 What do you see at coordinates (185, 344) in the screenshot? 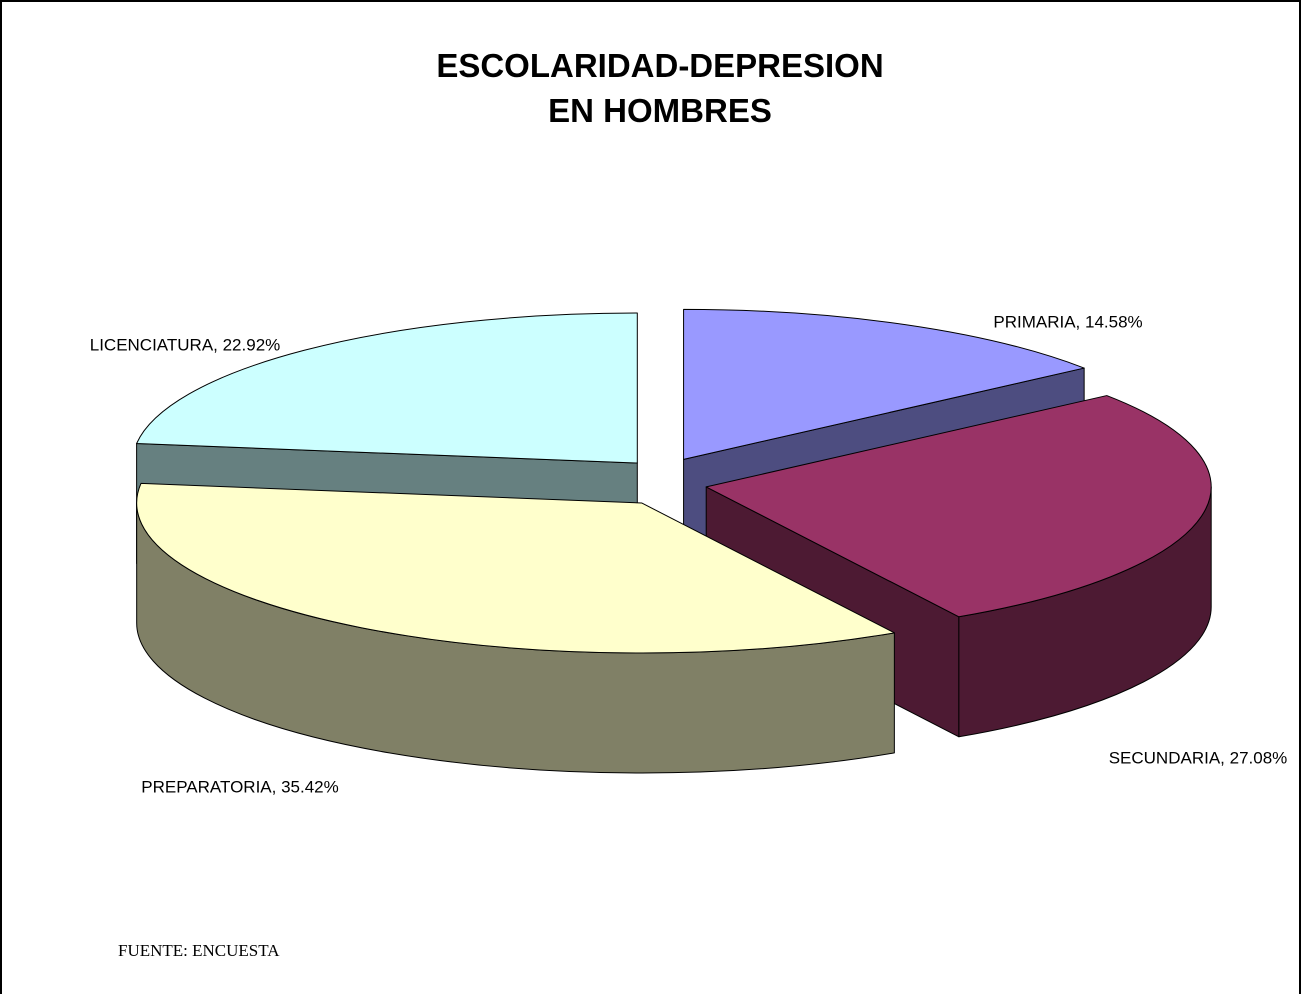
I see `data-label: LICENCIATURA, 22.92%` at bounding box center [185, 344].